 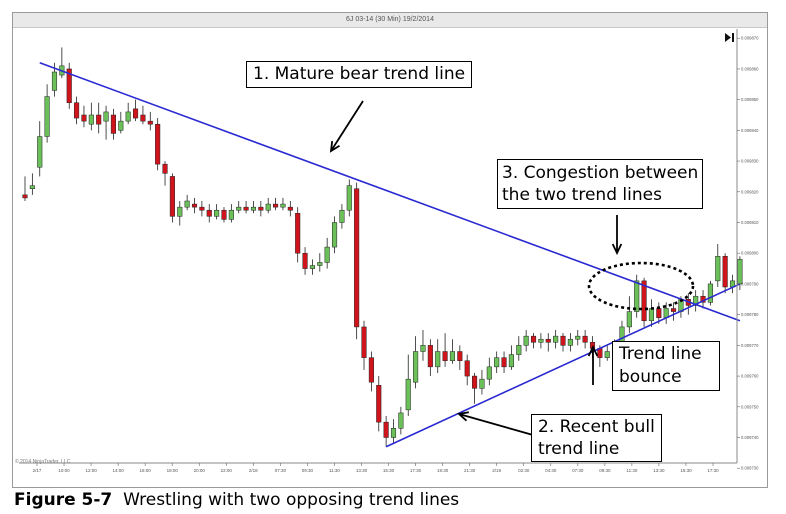 I want to click on callout-bull-trend-line: 2. Recent bull trend line, so click(x=596, y=438).